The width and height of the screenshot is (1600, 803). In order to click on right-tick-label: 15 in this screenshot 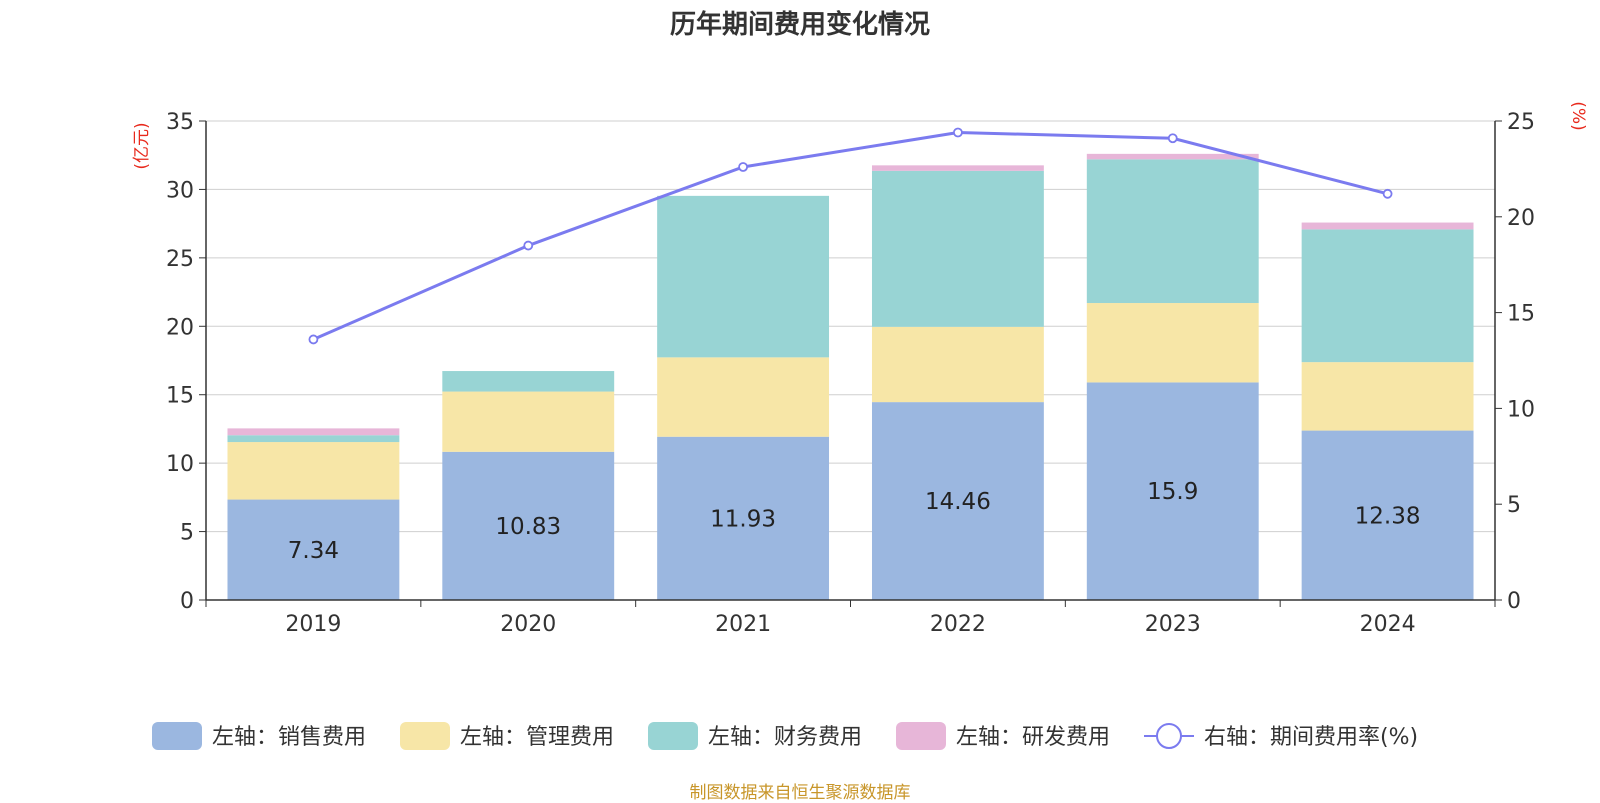, I will do `click(1521, 314)`.